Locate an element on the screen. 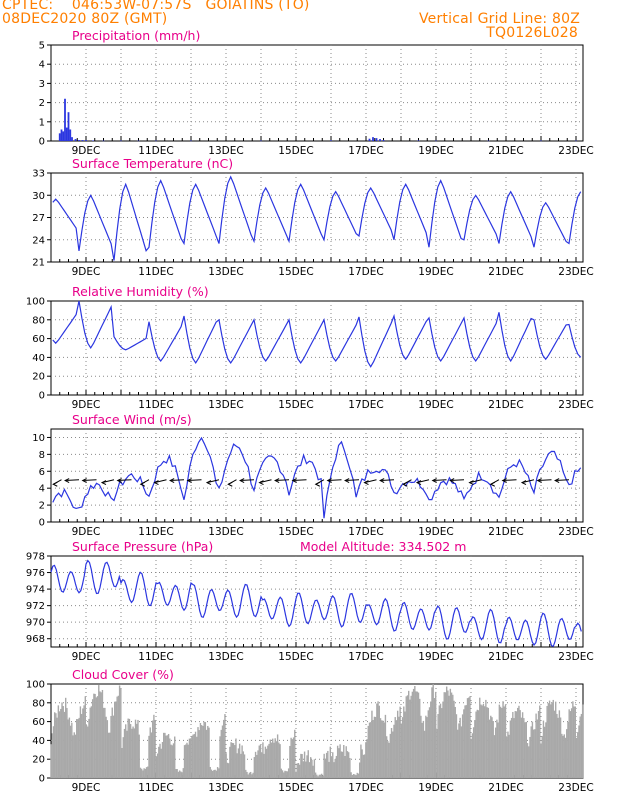 The width and height of the screenshot is (618, 800). y-tick-label: 978 is located at coordinates (35, 557).